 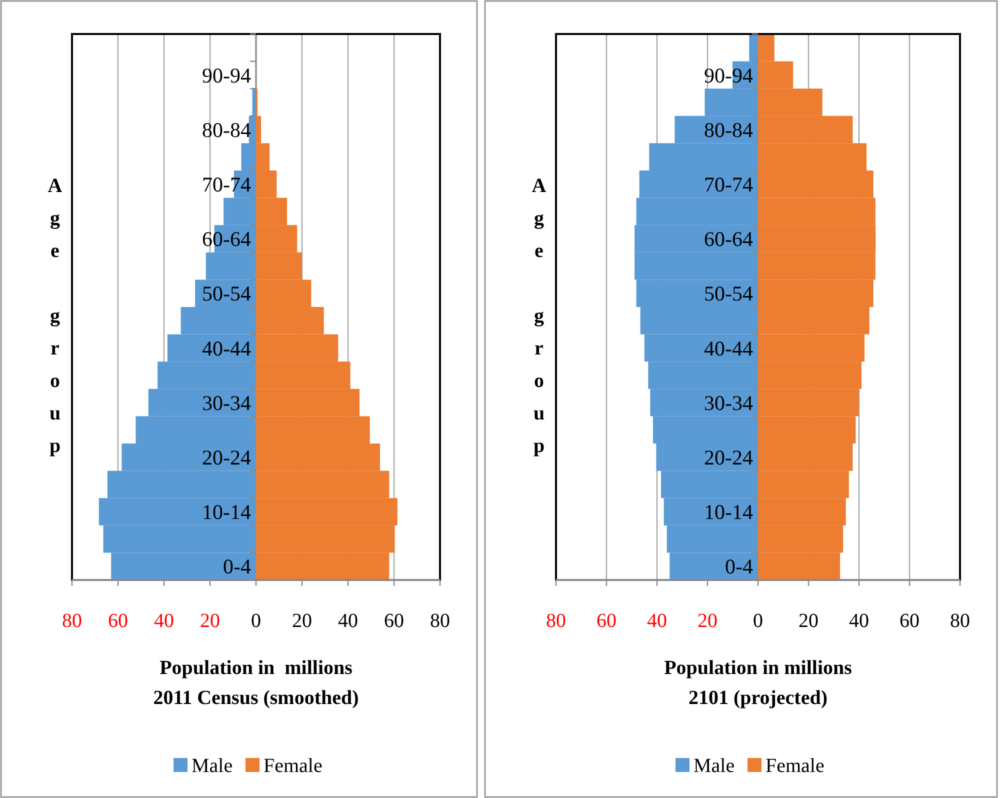 What do you see at coordinates (729, 184) in the screenshot?
I see `y-tick-label: 70-74` at bounding box center [729, 184].